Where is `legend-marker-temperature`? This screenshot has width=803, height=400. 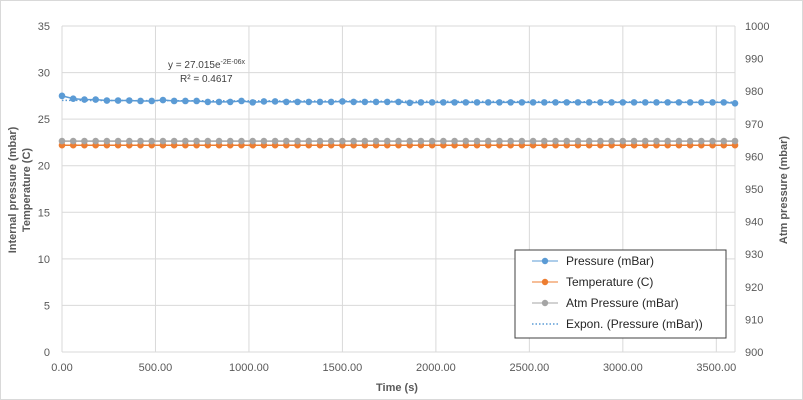 legend-marker-temperature is located at coordinates (545, 282).